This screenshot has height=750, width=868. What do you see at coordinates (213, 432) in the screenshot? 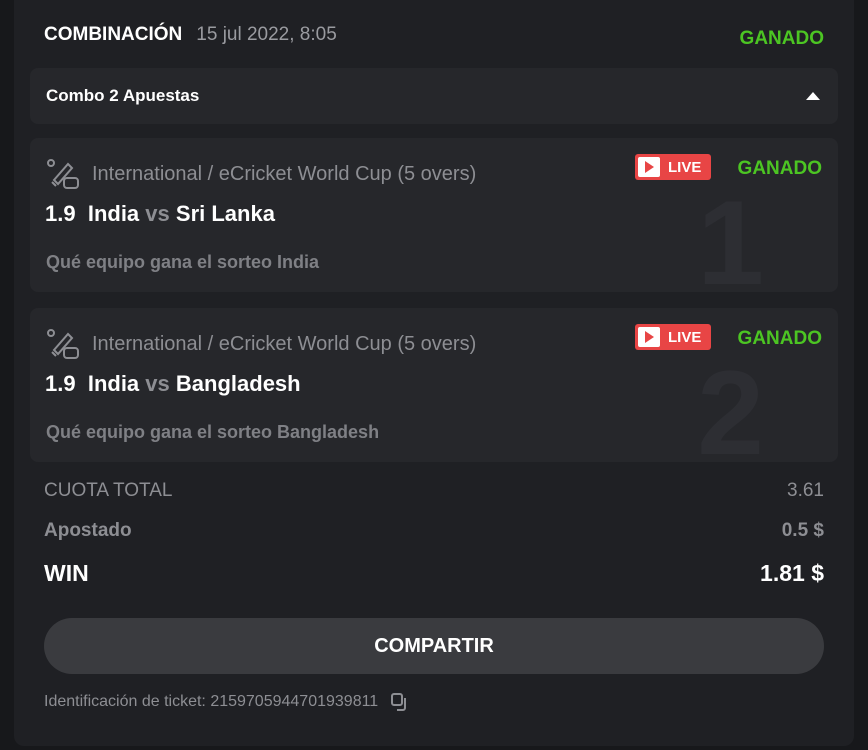
I see `market: Qué equipo gana el sorteo Bangladesh` at bounding box center [213, 432].